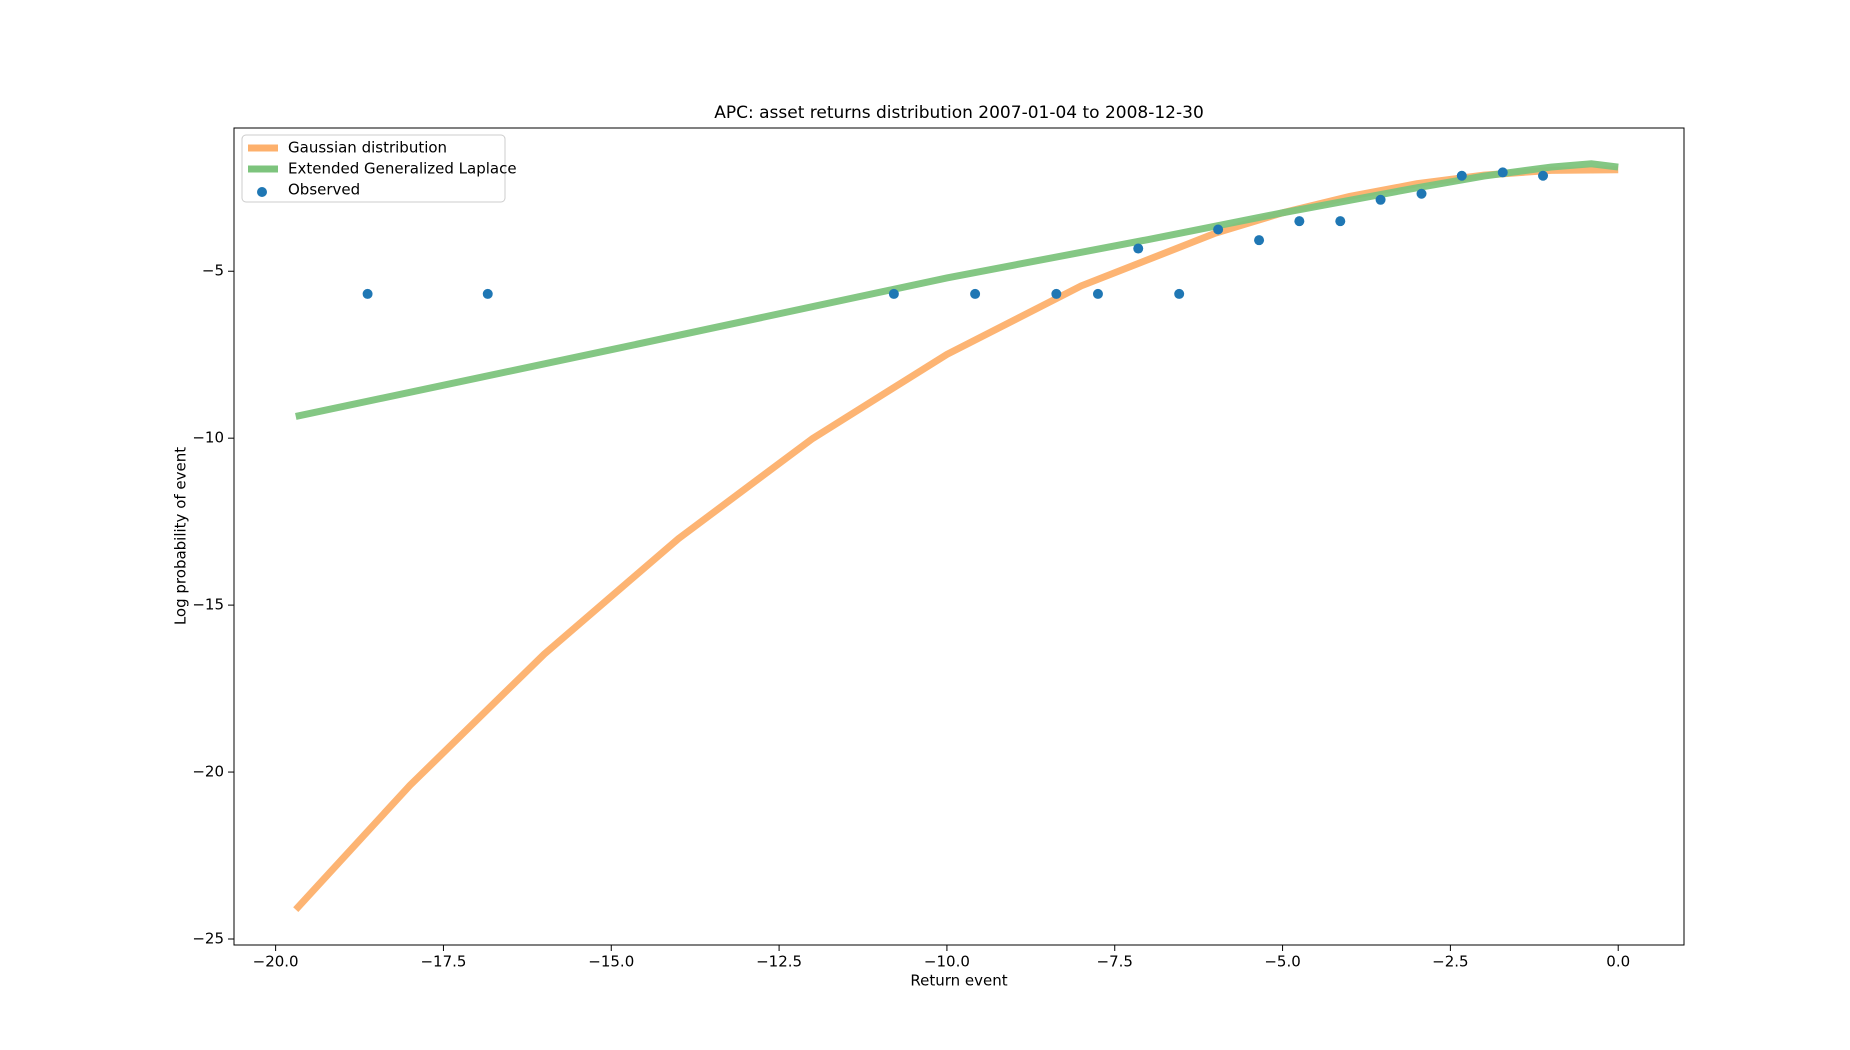 This screenshot has width=1850, height=1050. I want to click on y-tick-label: −5, so click(213, 271).